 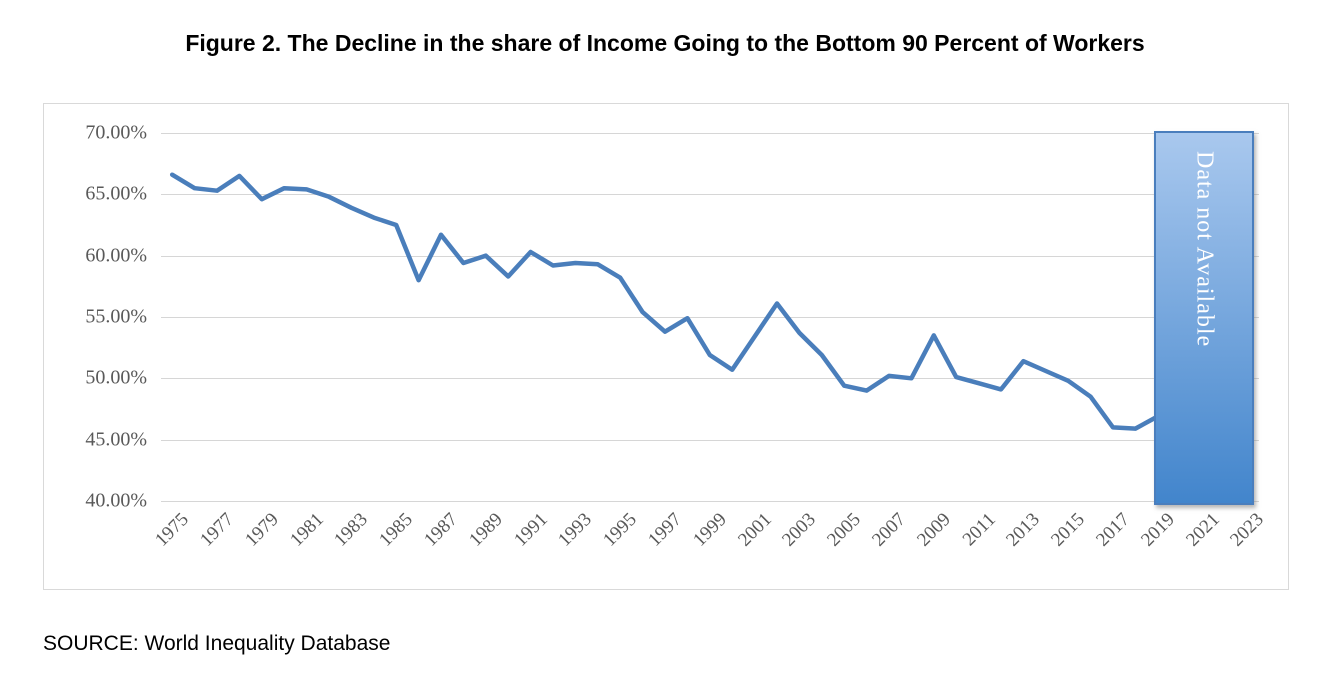 What do you see at coordinates (116, 132) in the screenshot?
I see `y-axis-tick-label: 70.00%` at bounding box center [116, 132].